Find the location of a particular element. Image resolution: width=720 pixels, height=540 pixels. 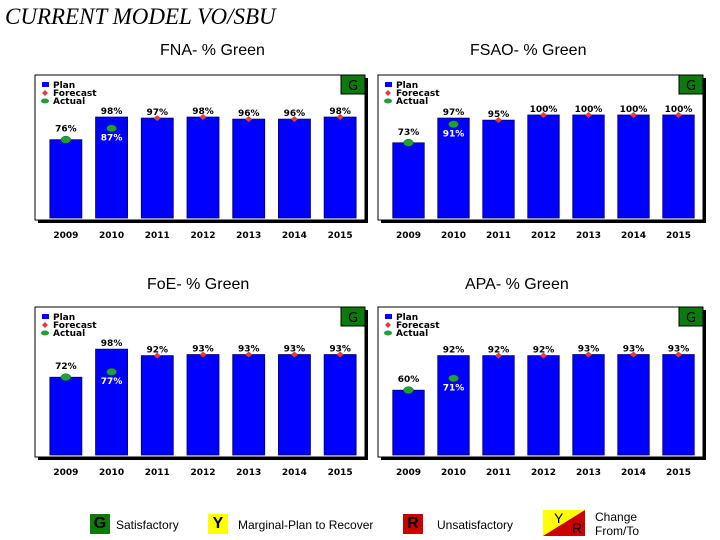

chart-title-fna: FNA- % Green is located at coordinates (212, 50).